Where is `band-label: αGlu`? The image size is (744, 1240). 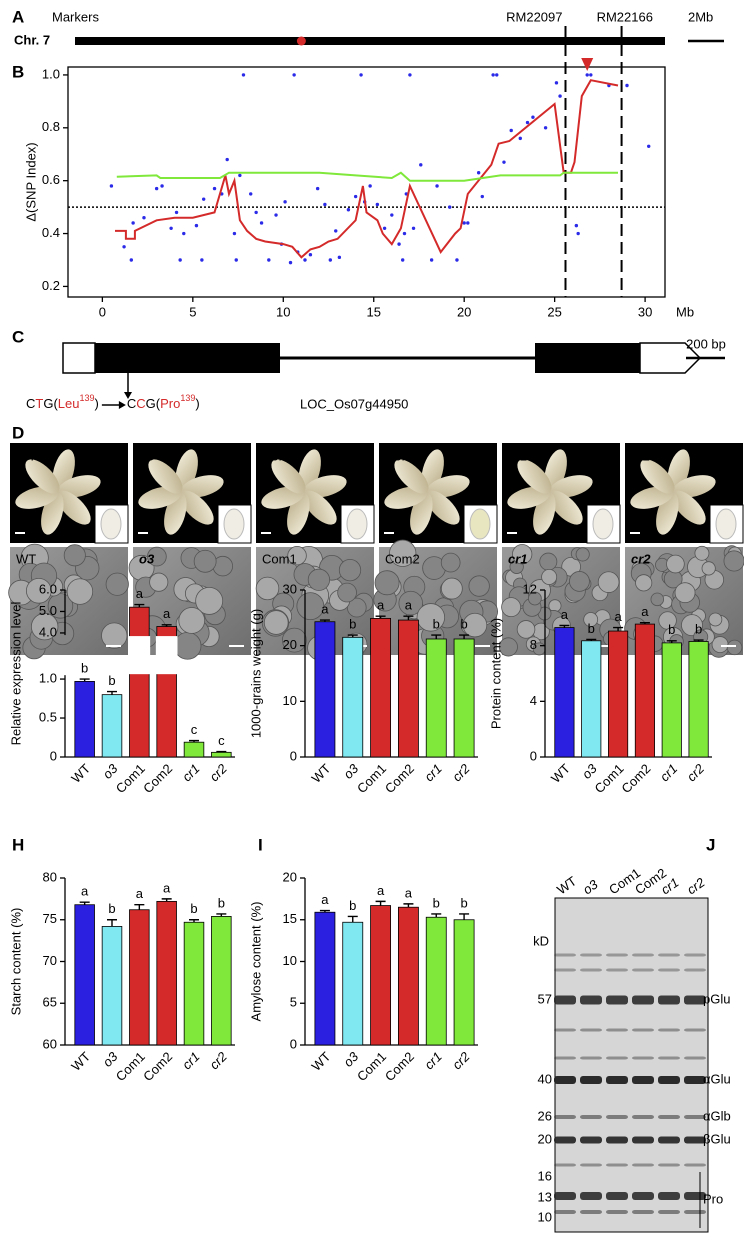
band-label: αGlu is located at coordinates (717, 1078).